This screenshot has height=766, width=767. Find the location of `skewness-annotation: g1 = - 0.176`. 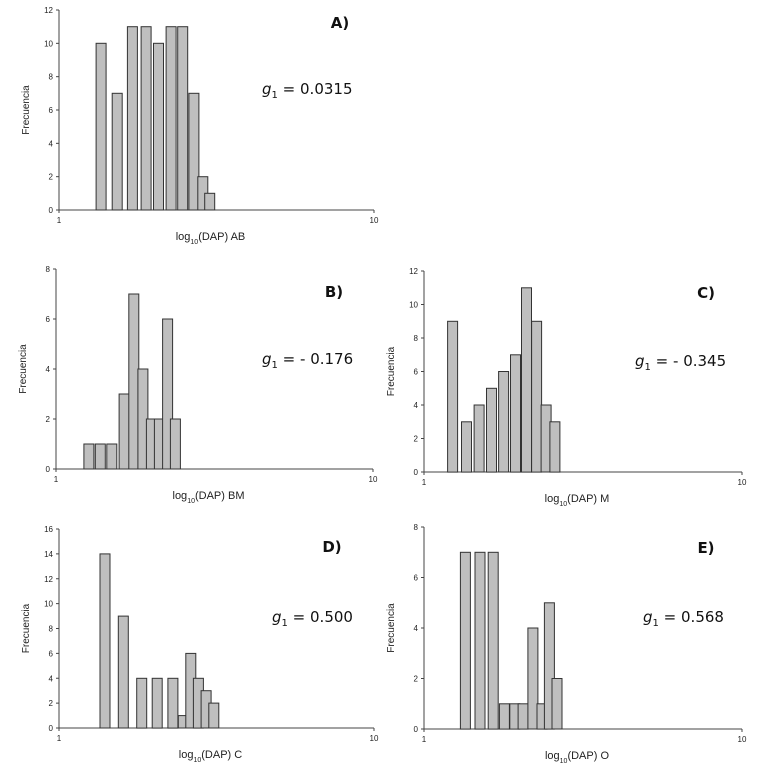

skewness-annotation: g1 = - 0.176 is located at coordinates (307, 360).